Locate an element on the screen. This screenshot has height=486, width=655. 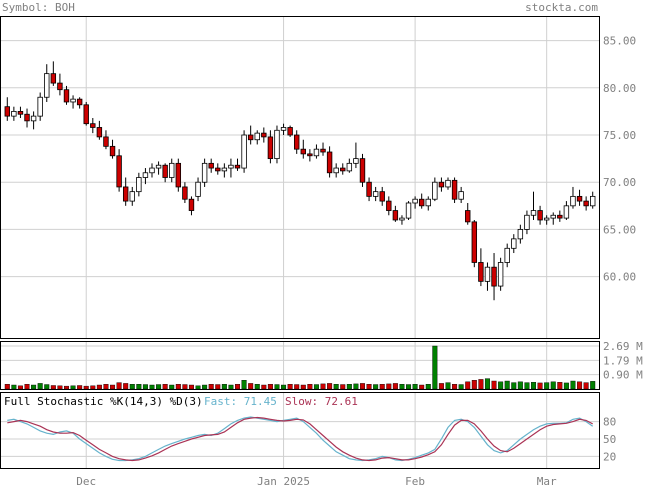
stochastic-series is located at coordinates (300, 439).